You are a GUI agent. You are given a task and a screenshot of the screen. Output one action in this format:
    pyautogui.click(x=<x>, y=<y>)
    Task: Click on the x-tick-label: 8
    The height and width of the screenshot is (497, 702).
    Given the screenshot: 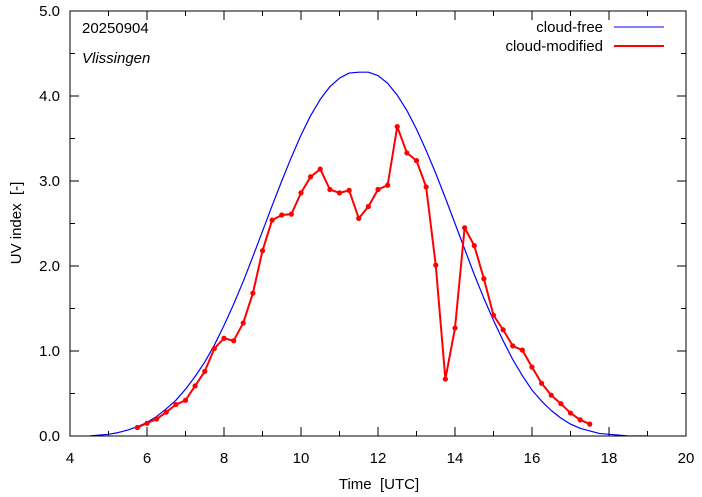 What is the action you would take?
    pyautogui.click(x=224, y=458)
    